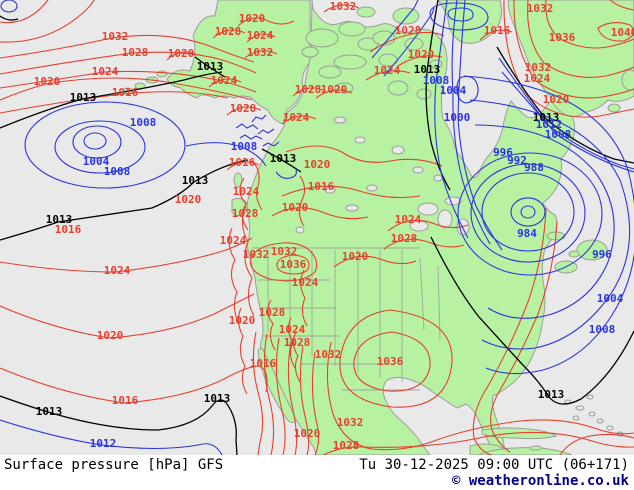 This screenshot has height=490, width=634. What do you see at coordinates (622, 32) in the screenshot?
I see `isobar-label: 1040` at bounding box center [622, 32].